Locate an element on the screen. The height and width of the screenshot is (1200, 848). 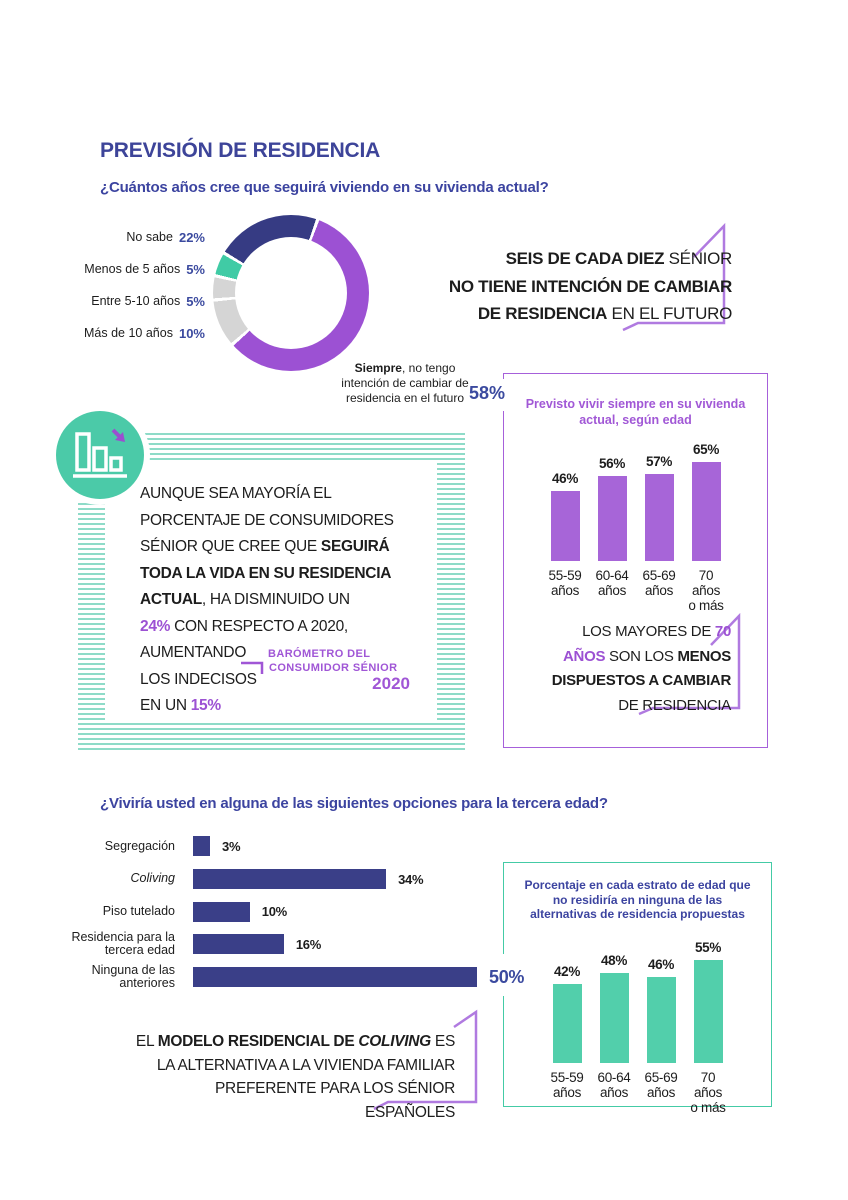
bar-stack: 56% is located at coordinates (612, 498).